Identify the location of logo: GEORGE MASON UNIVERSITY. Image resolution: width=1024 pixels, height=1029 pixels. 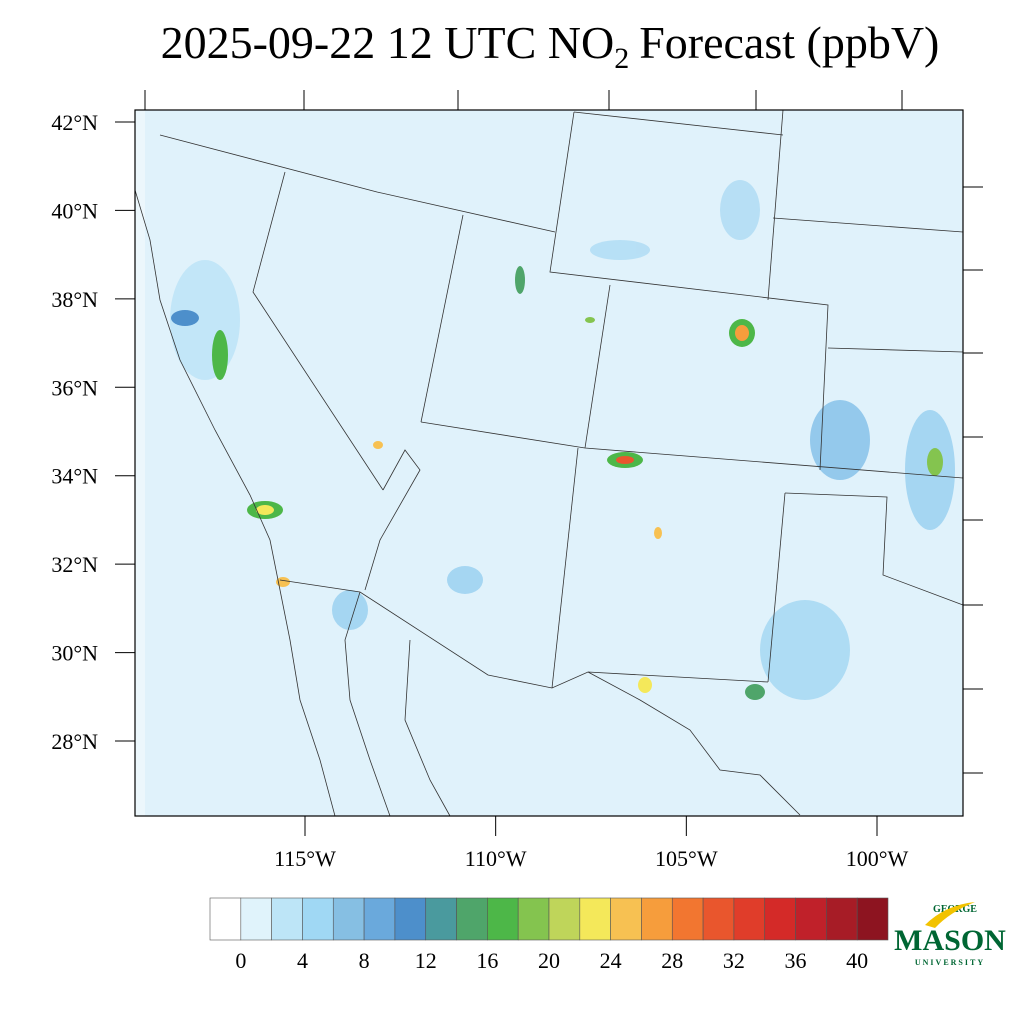
(950, 934).